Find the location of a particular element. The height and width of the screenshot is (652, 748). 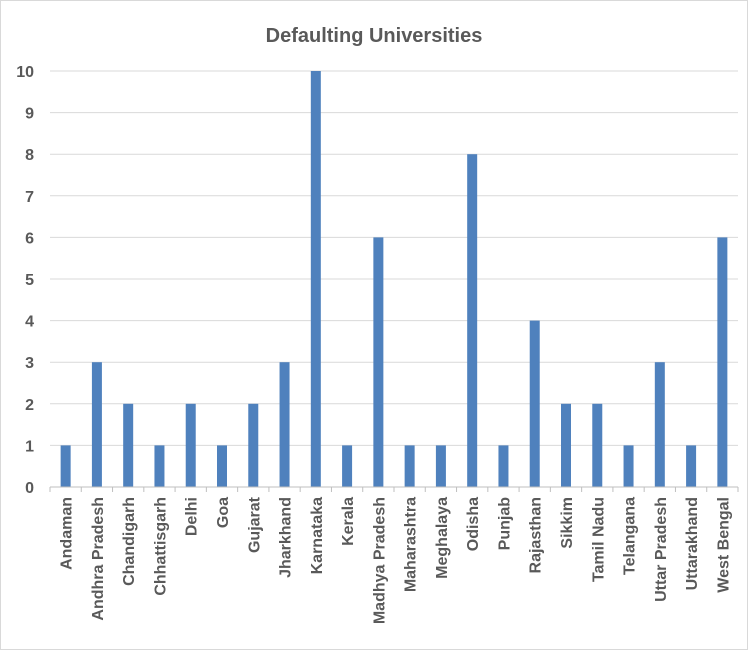

x-tick-label: Chhattisgarh is located at coordinates (160, 546).